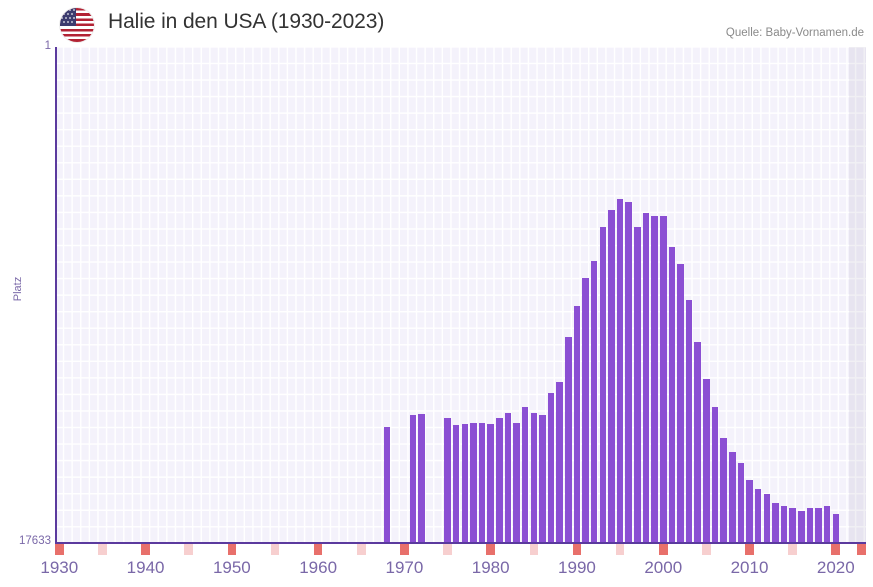 Image resolution: width=873 pixels, height=587 pixels. I want to click on source-note: Quelle: Baby-Vornamen.de, so click(794, 33).